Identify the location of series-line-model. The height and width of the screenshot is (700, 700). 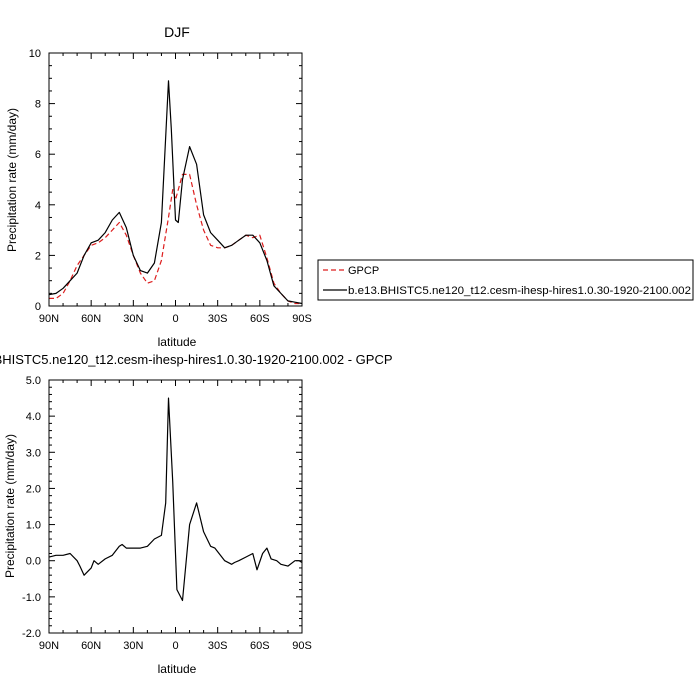
(175, 192).